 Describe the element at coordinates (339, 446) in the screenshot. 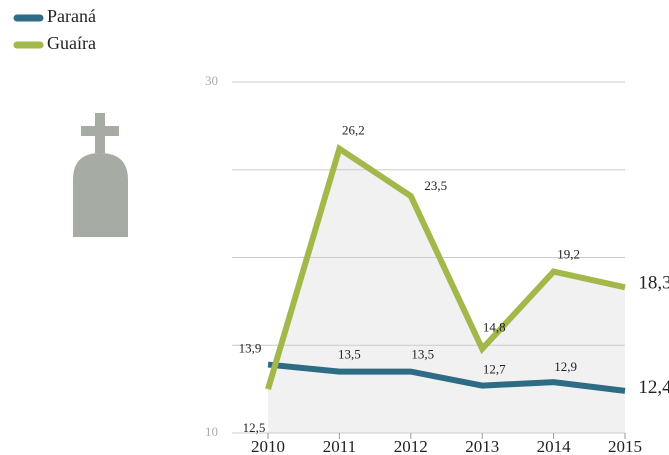

I see `x-tick-label: 2011` at that location.